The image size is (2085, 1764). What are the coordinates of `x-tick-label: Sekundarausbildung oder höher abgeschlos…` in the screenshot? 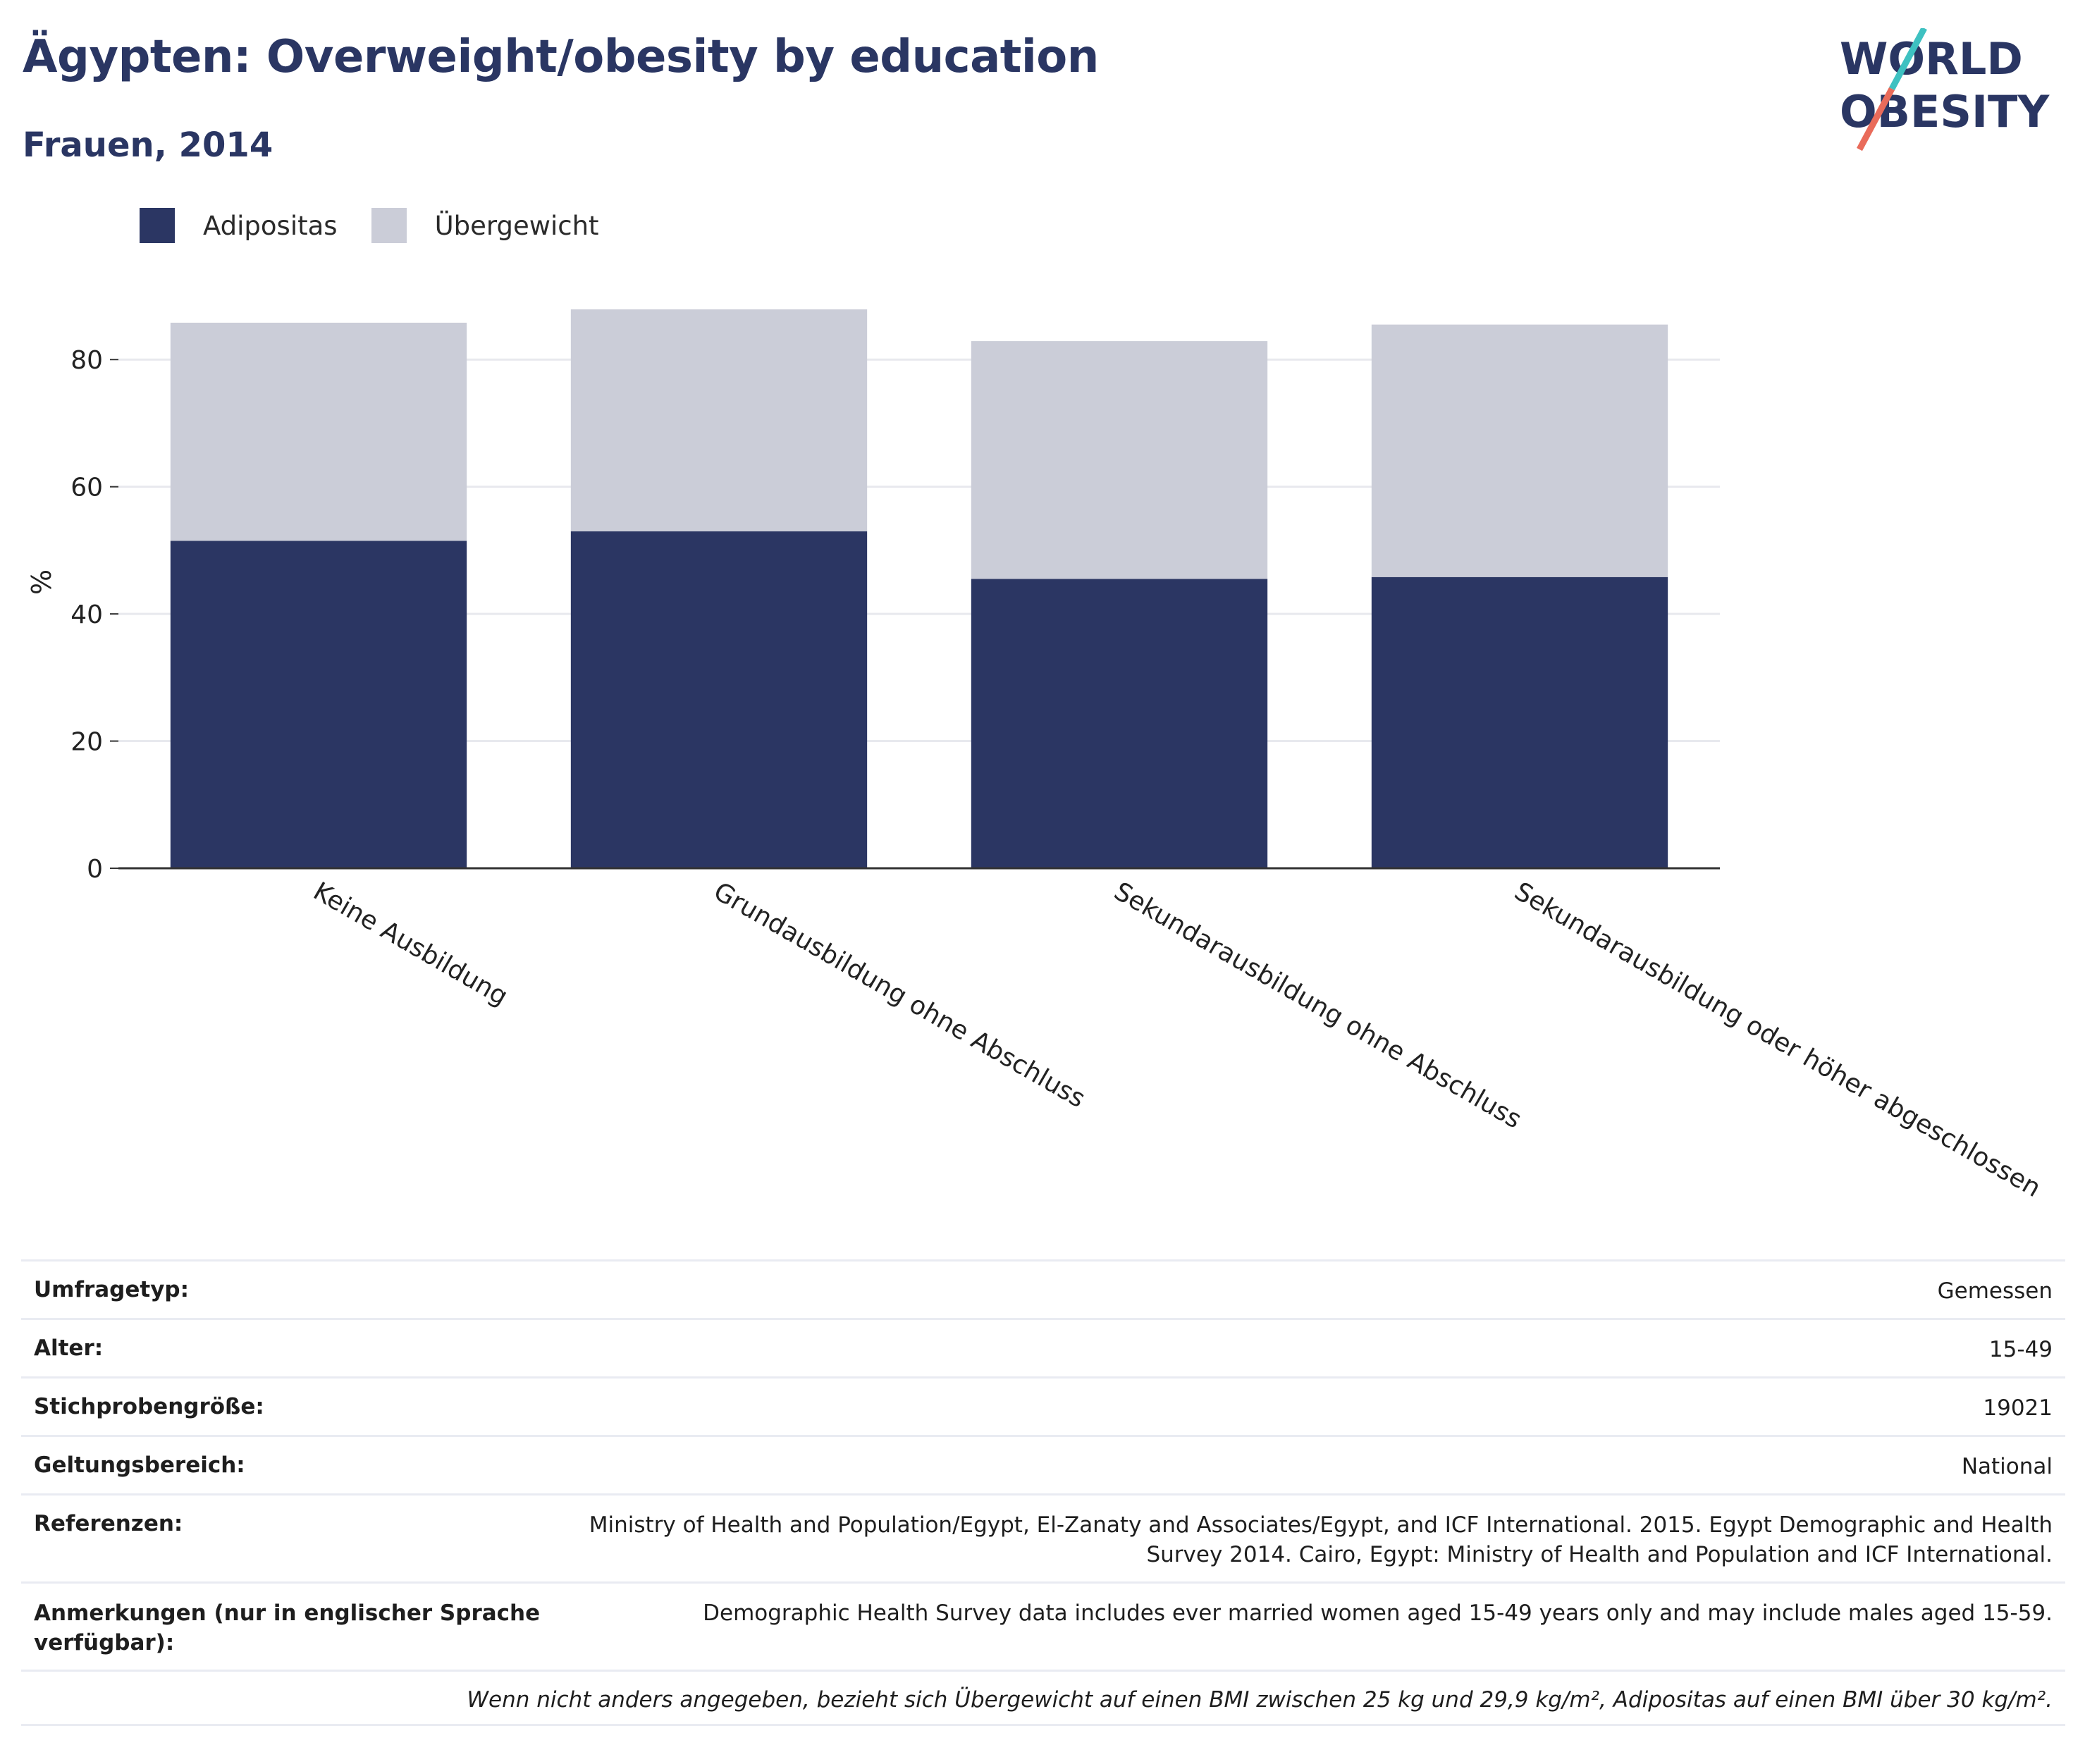 It's located at (1778, 1040).